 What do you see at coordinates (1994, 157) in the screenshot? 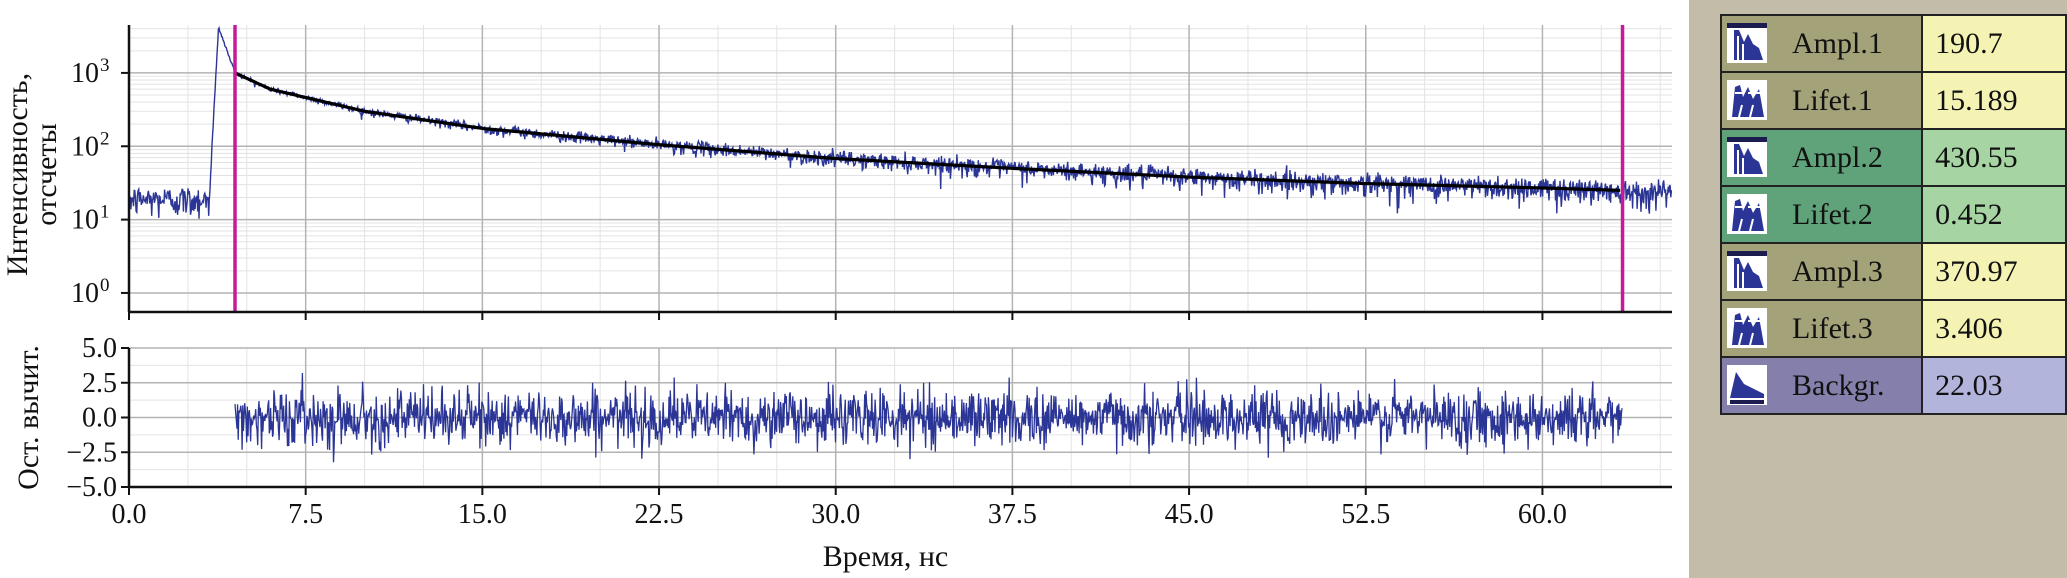
I see `param-value: 430.55` at bounding box center [1994, 157].